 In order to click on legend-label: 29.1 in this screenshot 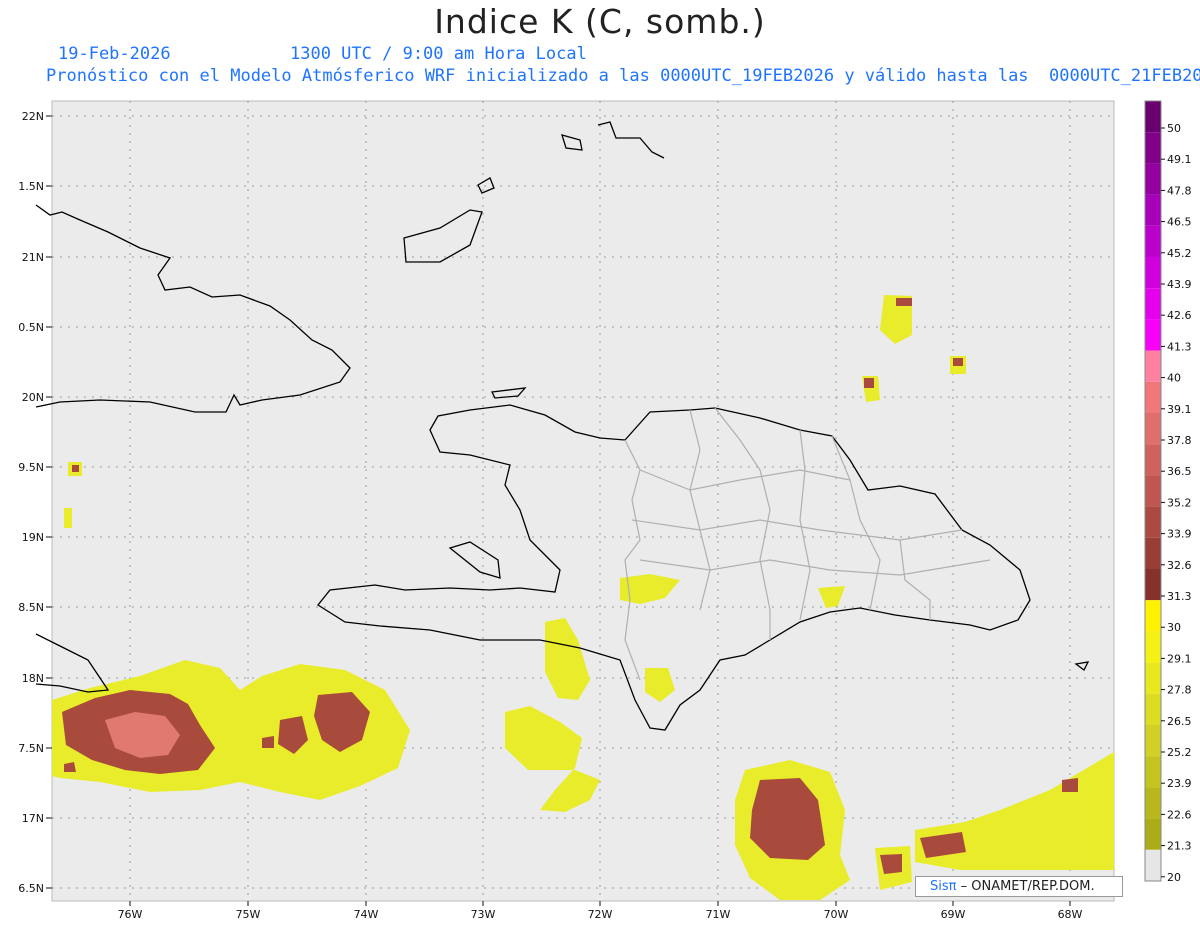, I will do `click(1179, 658)`.